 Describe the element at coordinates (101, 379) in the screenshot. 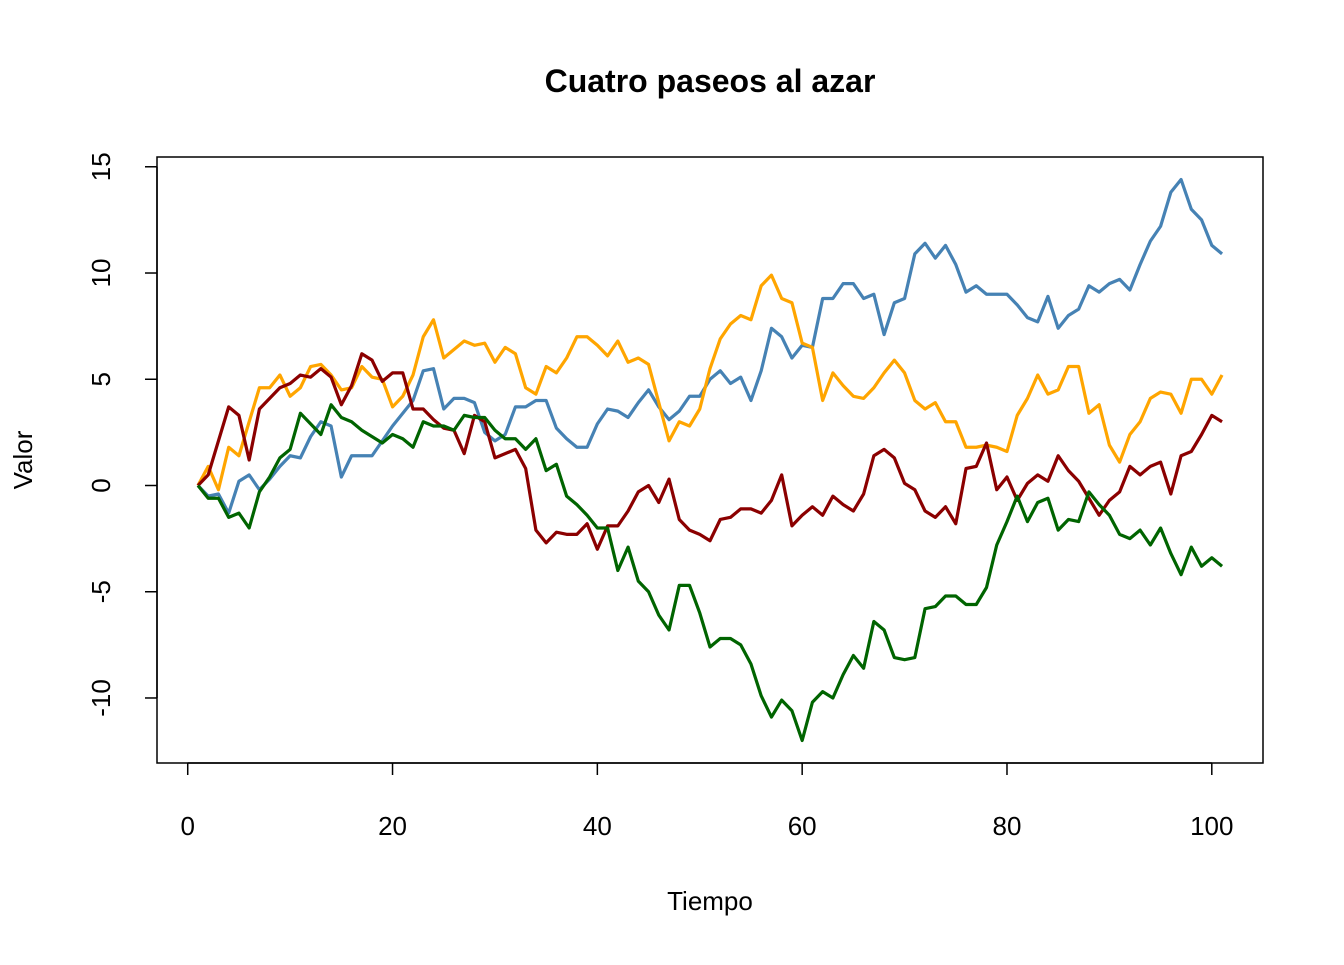

I see `y-tick-label: 5` at that location.